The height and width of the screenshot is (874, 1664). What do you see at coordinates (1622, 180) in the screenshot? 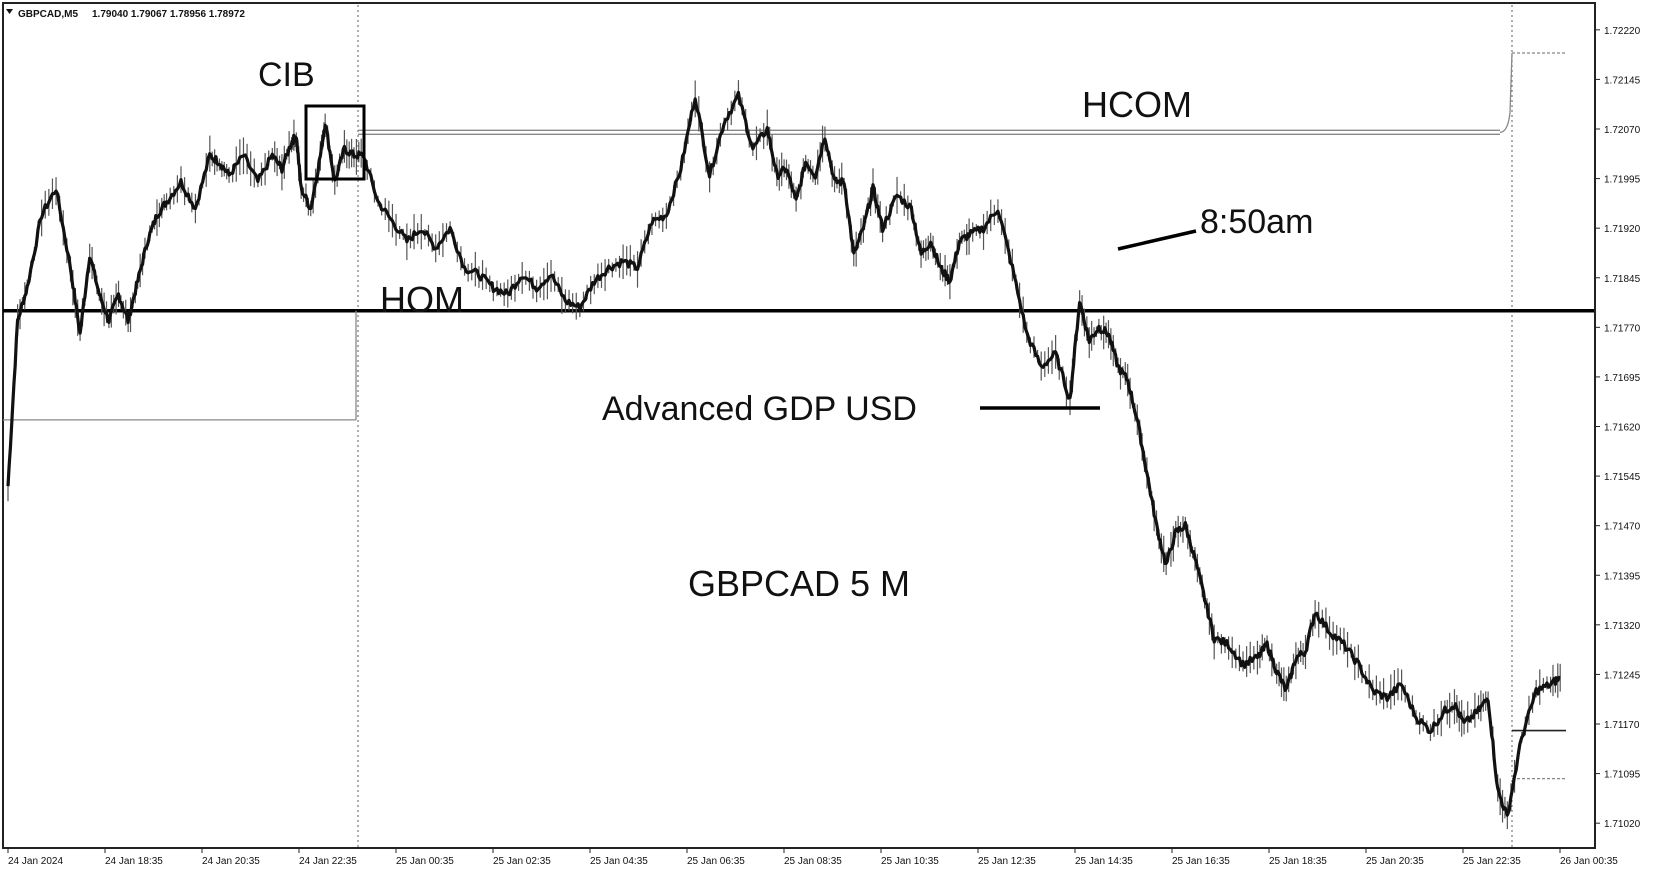
I see `y-tick-label: 1.71995` at bounding box center [1622, 180].